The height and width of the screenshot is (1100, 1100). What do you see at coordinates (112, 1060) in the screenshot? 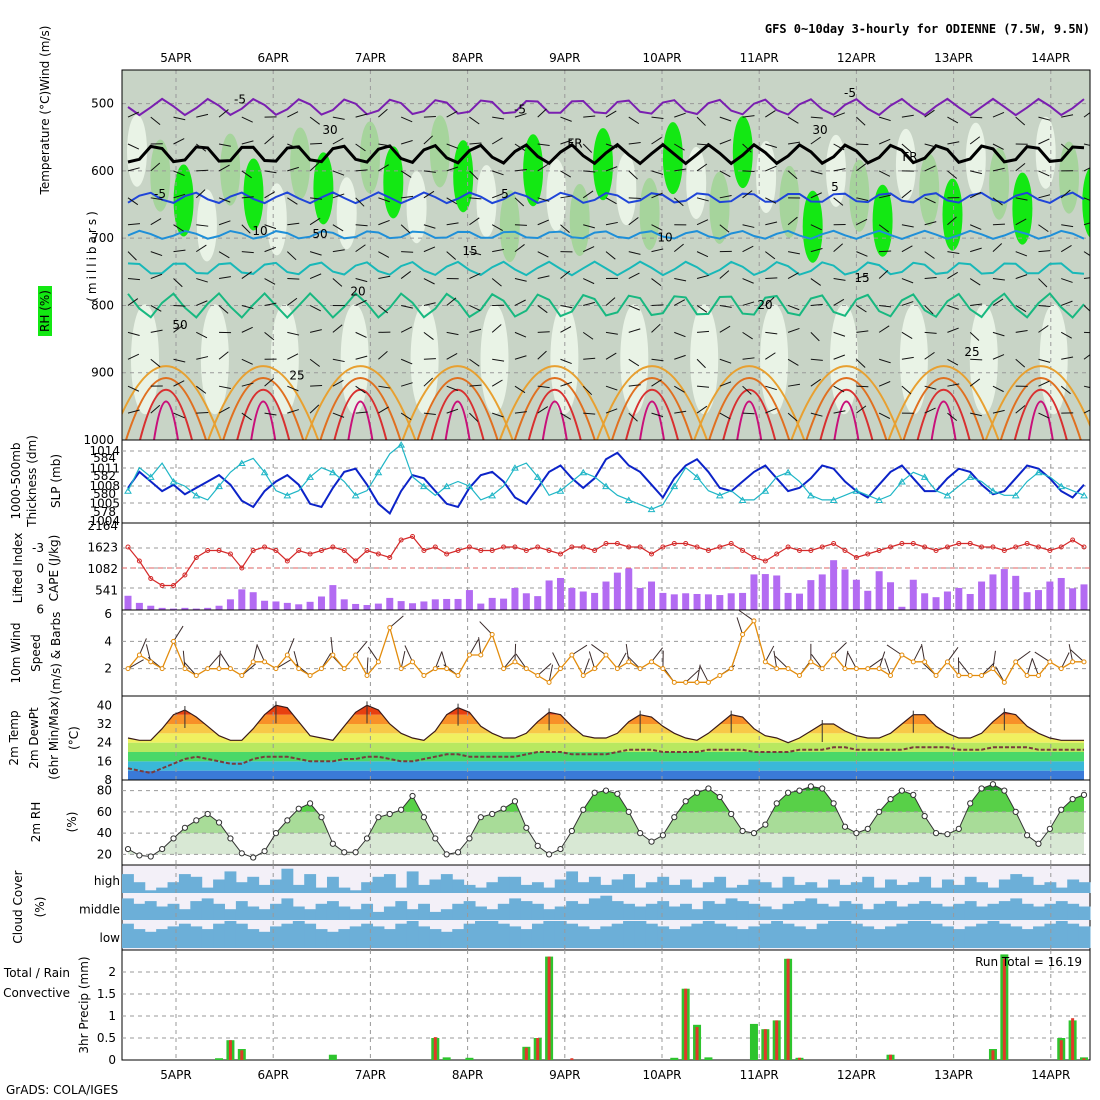
I see `y-tick-label: 0` at bounding box center [112, 1060].